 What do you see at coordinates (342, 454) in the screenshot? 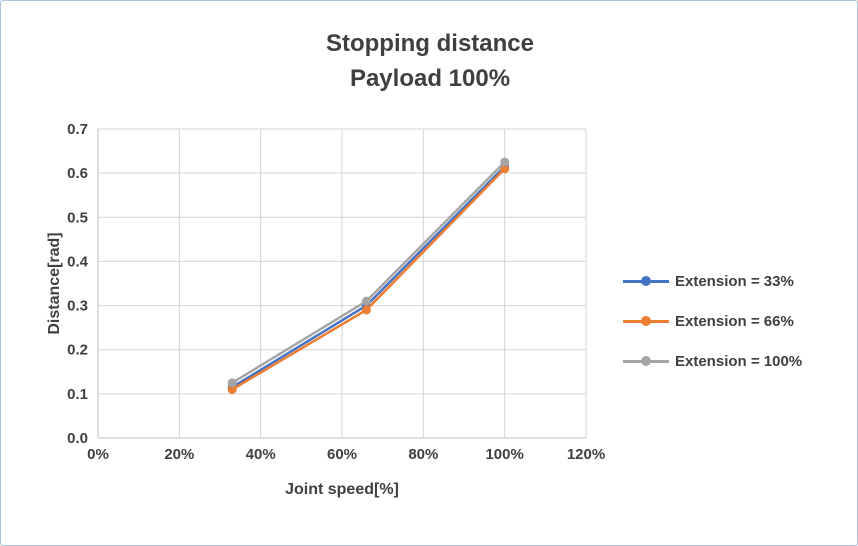
I see `x-tick-label: 60%` at bounding box center [342, 454].